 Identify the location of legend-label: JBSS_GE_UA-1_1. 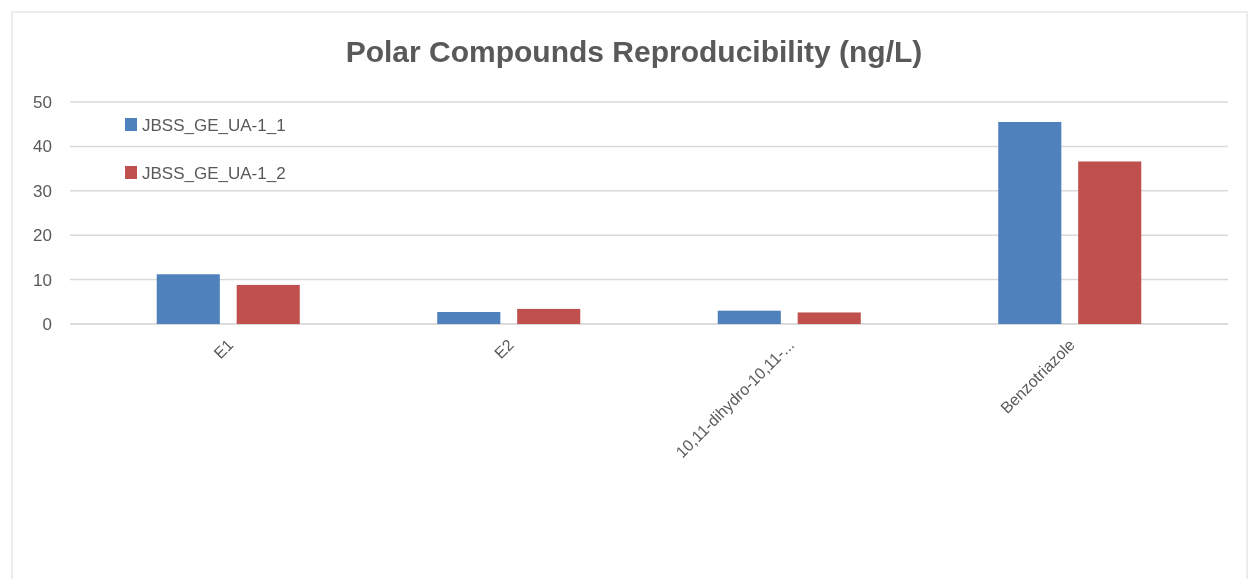
(214, 125).